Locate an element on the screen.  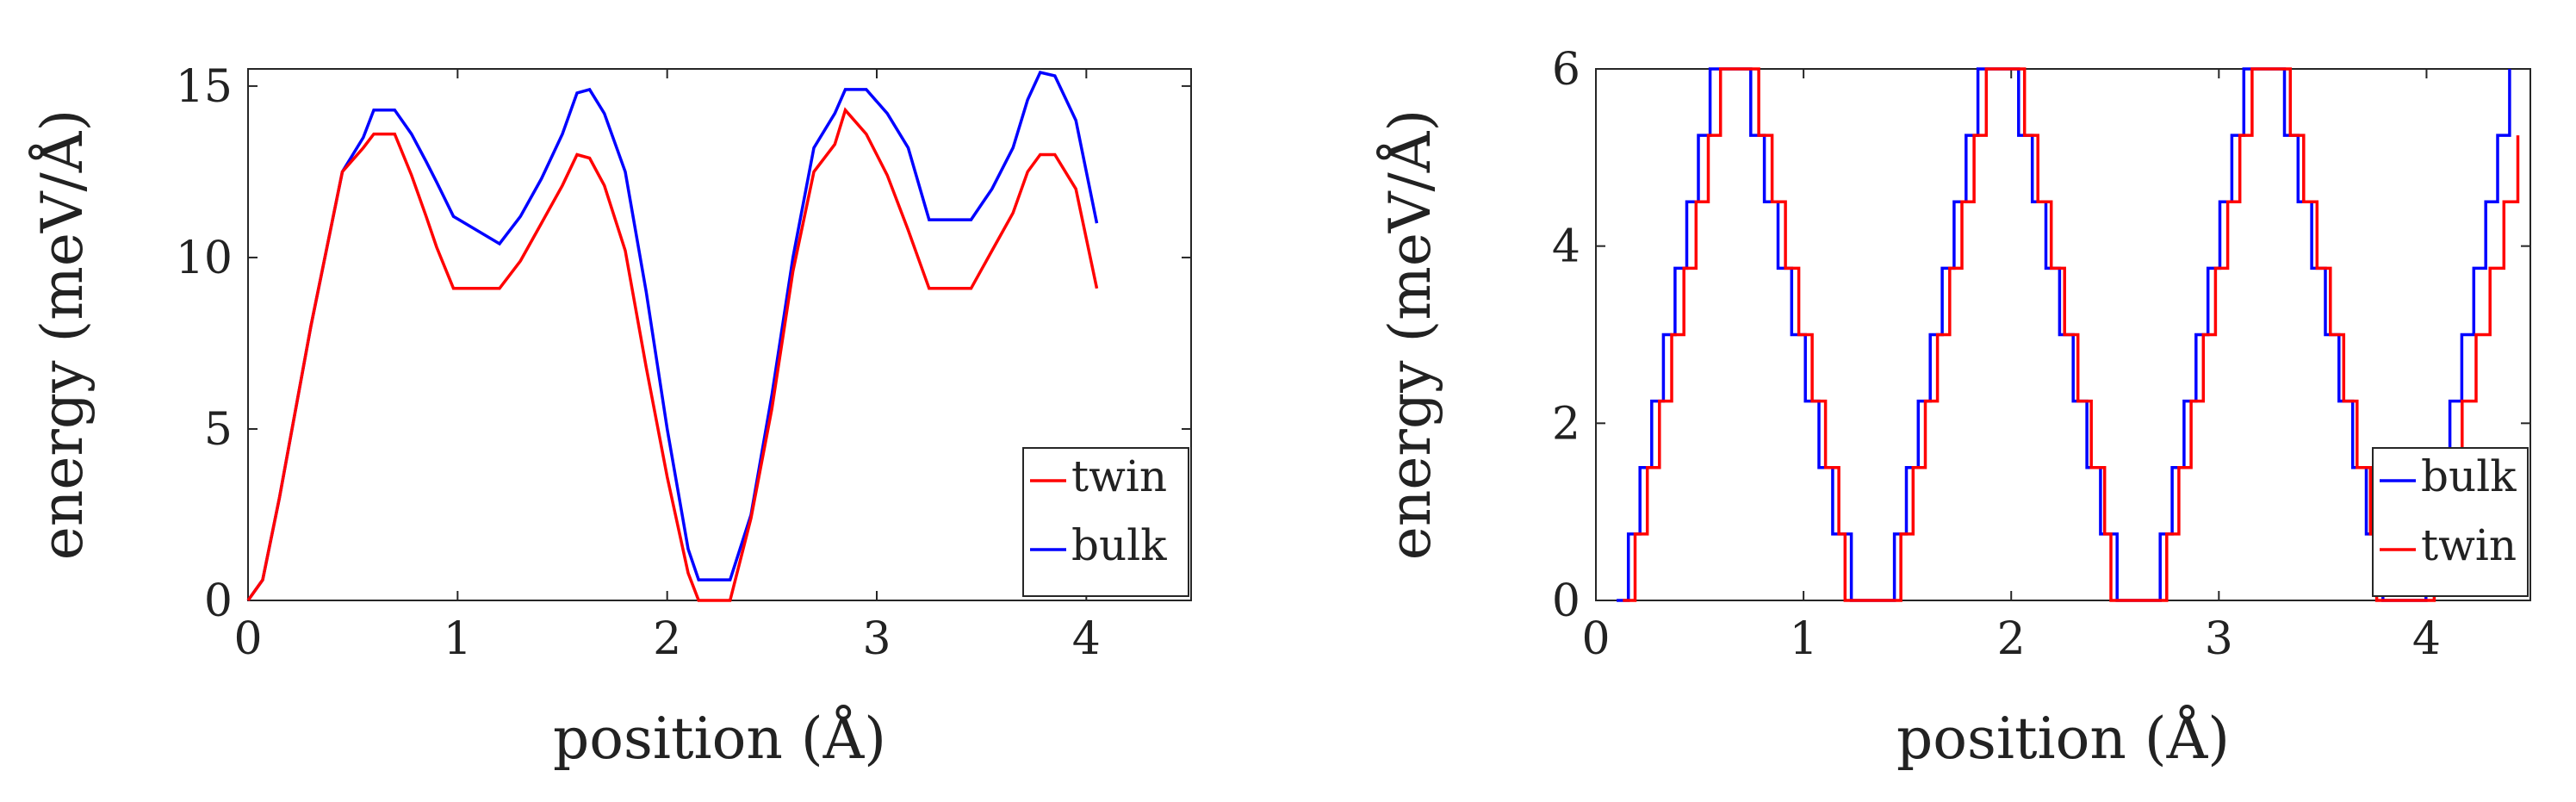
y-tick-label: 6 is located at coordinates (1566, 70).